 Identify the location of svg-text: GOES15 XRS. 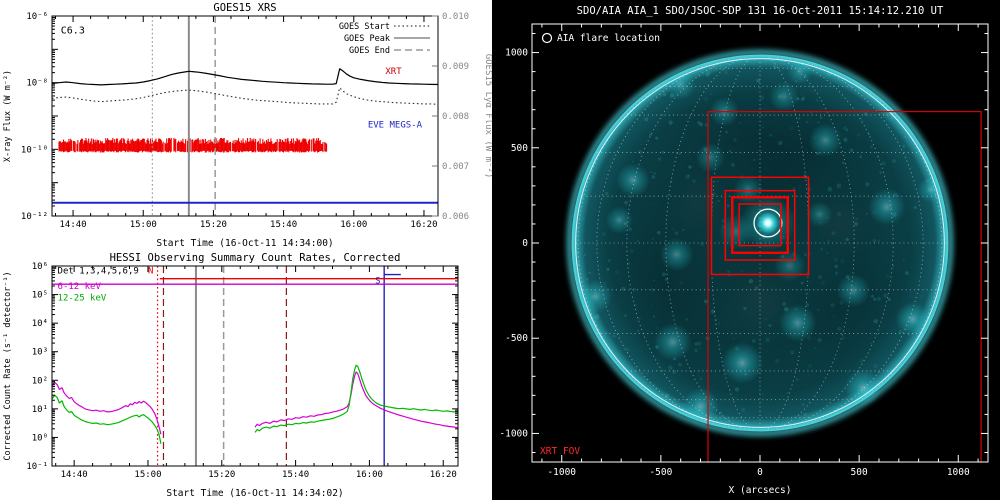
(244, 8).